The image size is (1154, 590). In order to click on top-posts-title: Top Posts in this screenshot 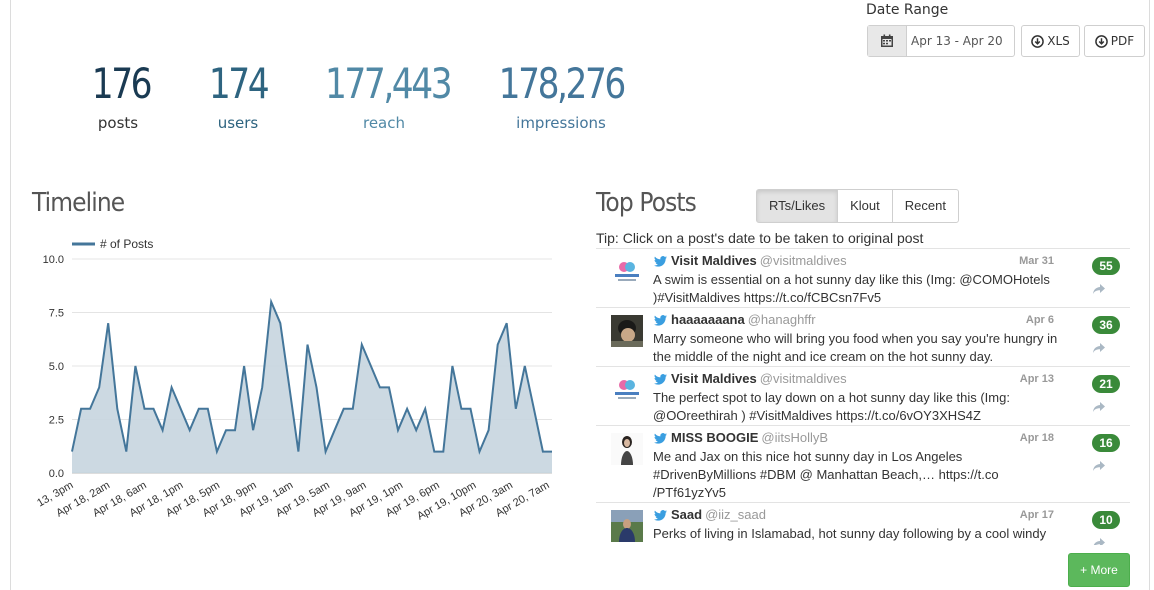, I will do `click(646, 203)`.